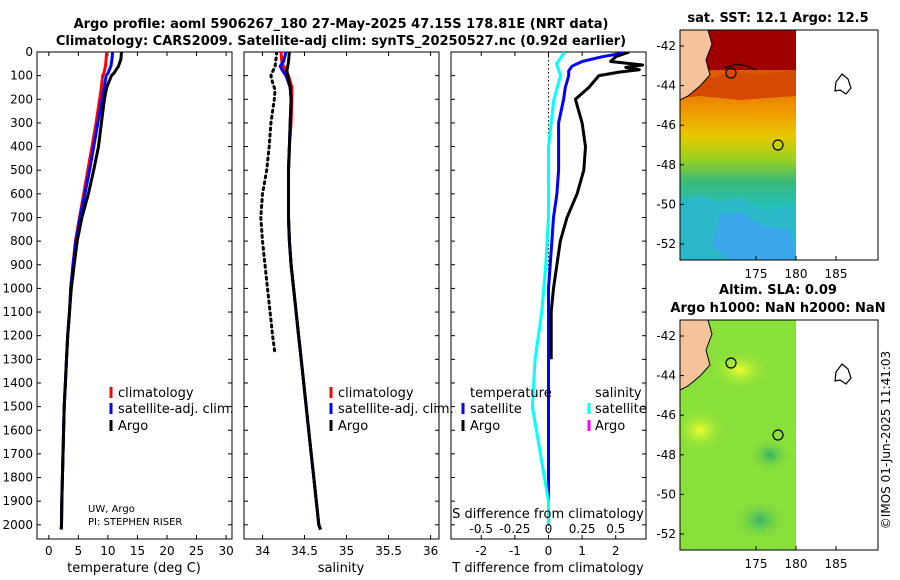 The image size is (900, 580). Describe the element at coordinates (107, 551) in the screenshot. I see `x-tick-label: 10` at that location.